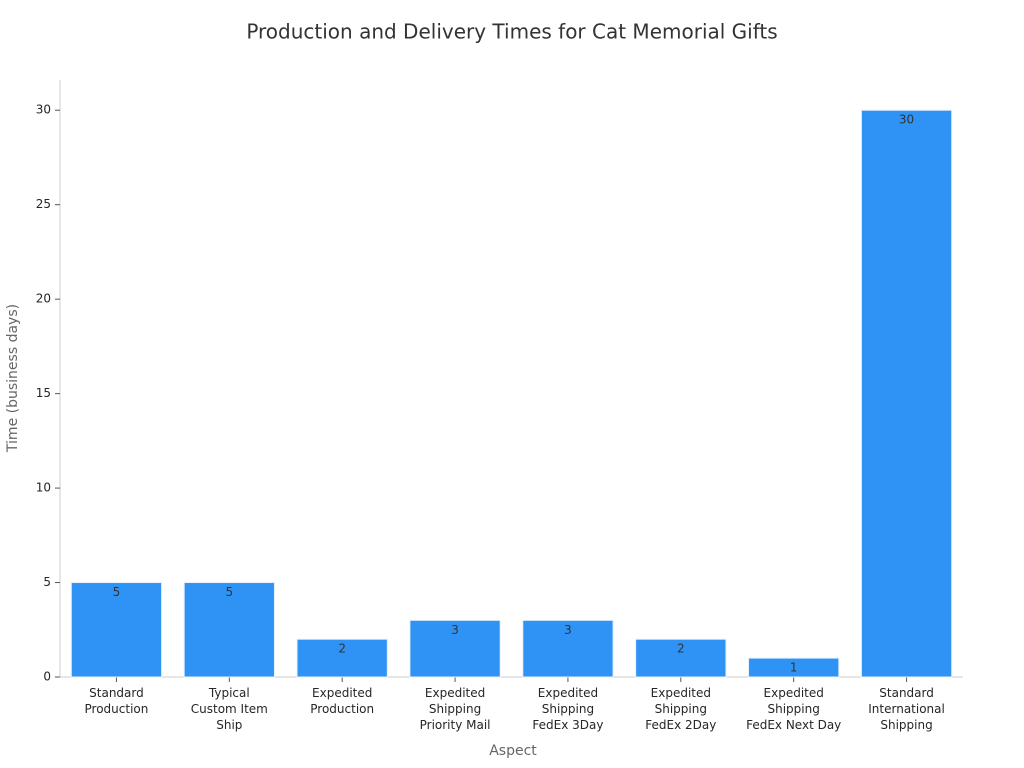 This screenshot has height=768, width=1024. Describe the element at coordinates (47, 677) in the screenshot. I see `y-tick-label: 0` at that location.